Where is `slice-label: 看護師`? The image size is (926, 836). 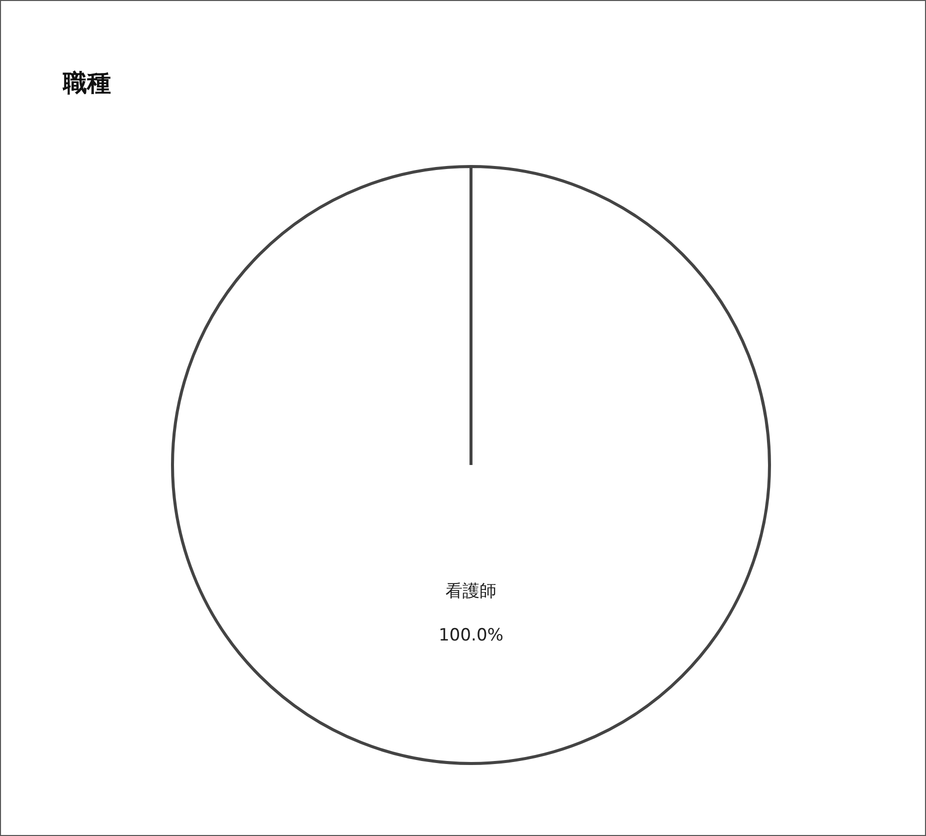 slice-label: 看護師 is located at coordinates (471, 592).